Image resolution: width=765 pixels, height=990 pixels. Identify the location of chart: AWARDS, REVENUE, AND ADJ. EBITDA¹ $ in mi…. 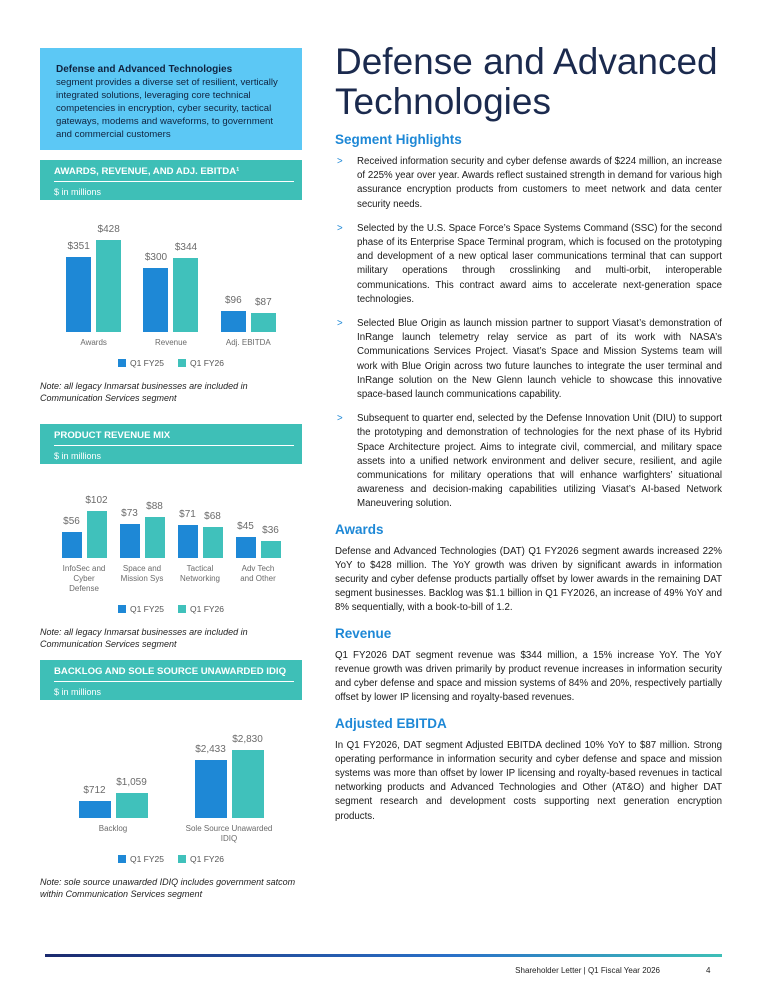
(171, 282).